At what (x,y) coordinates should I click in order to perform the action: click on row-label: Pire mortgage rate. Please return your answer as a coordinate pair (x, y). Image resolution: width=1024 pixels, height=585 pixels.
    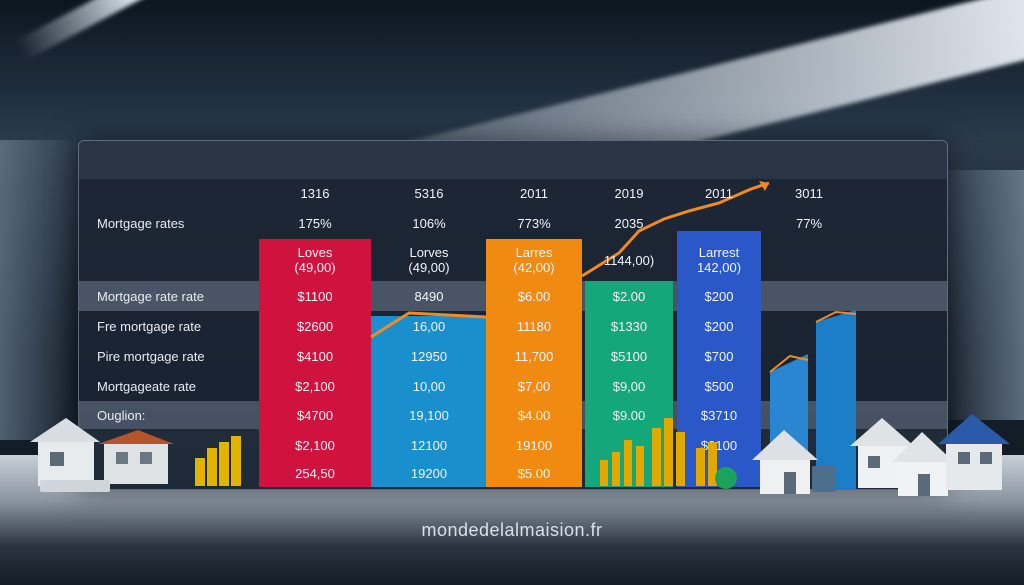
    Looking at the image, I should click on (151, 356).